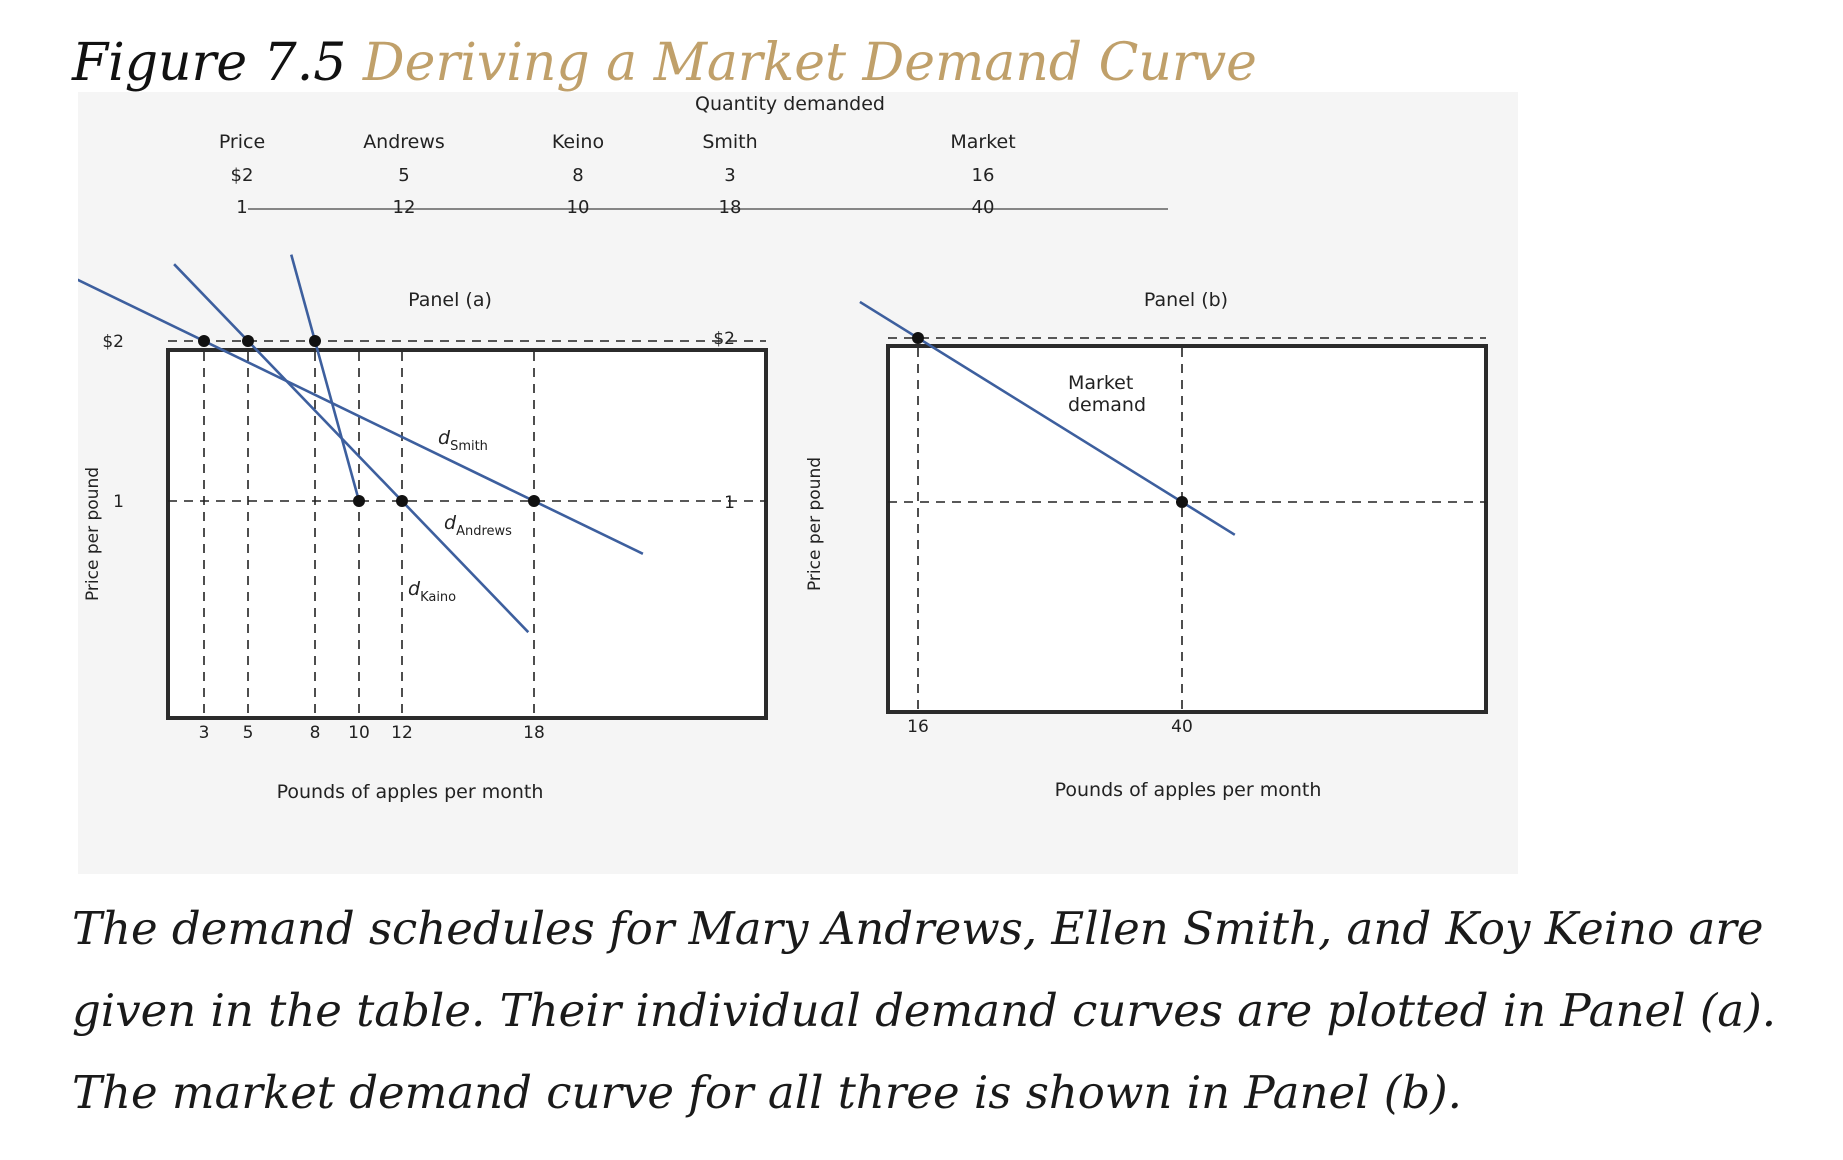 The image size is (1843, 1160). I want to click on table-header-andrews: Andrews, so click(404, 142).